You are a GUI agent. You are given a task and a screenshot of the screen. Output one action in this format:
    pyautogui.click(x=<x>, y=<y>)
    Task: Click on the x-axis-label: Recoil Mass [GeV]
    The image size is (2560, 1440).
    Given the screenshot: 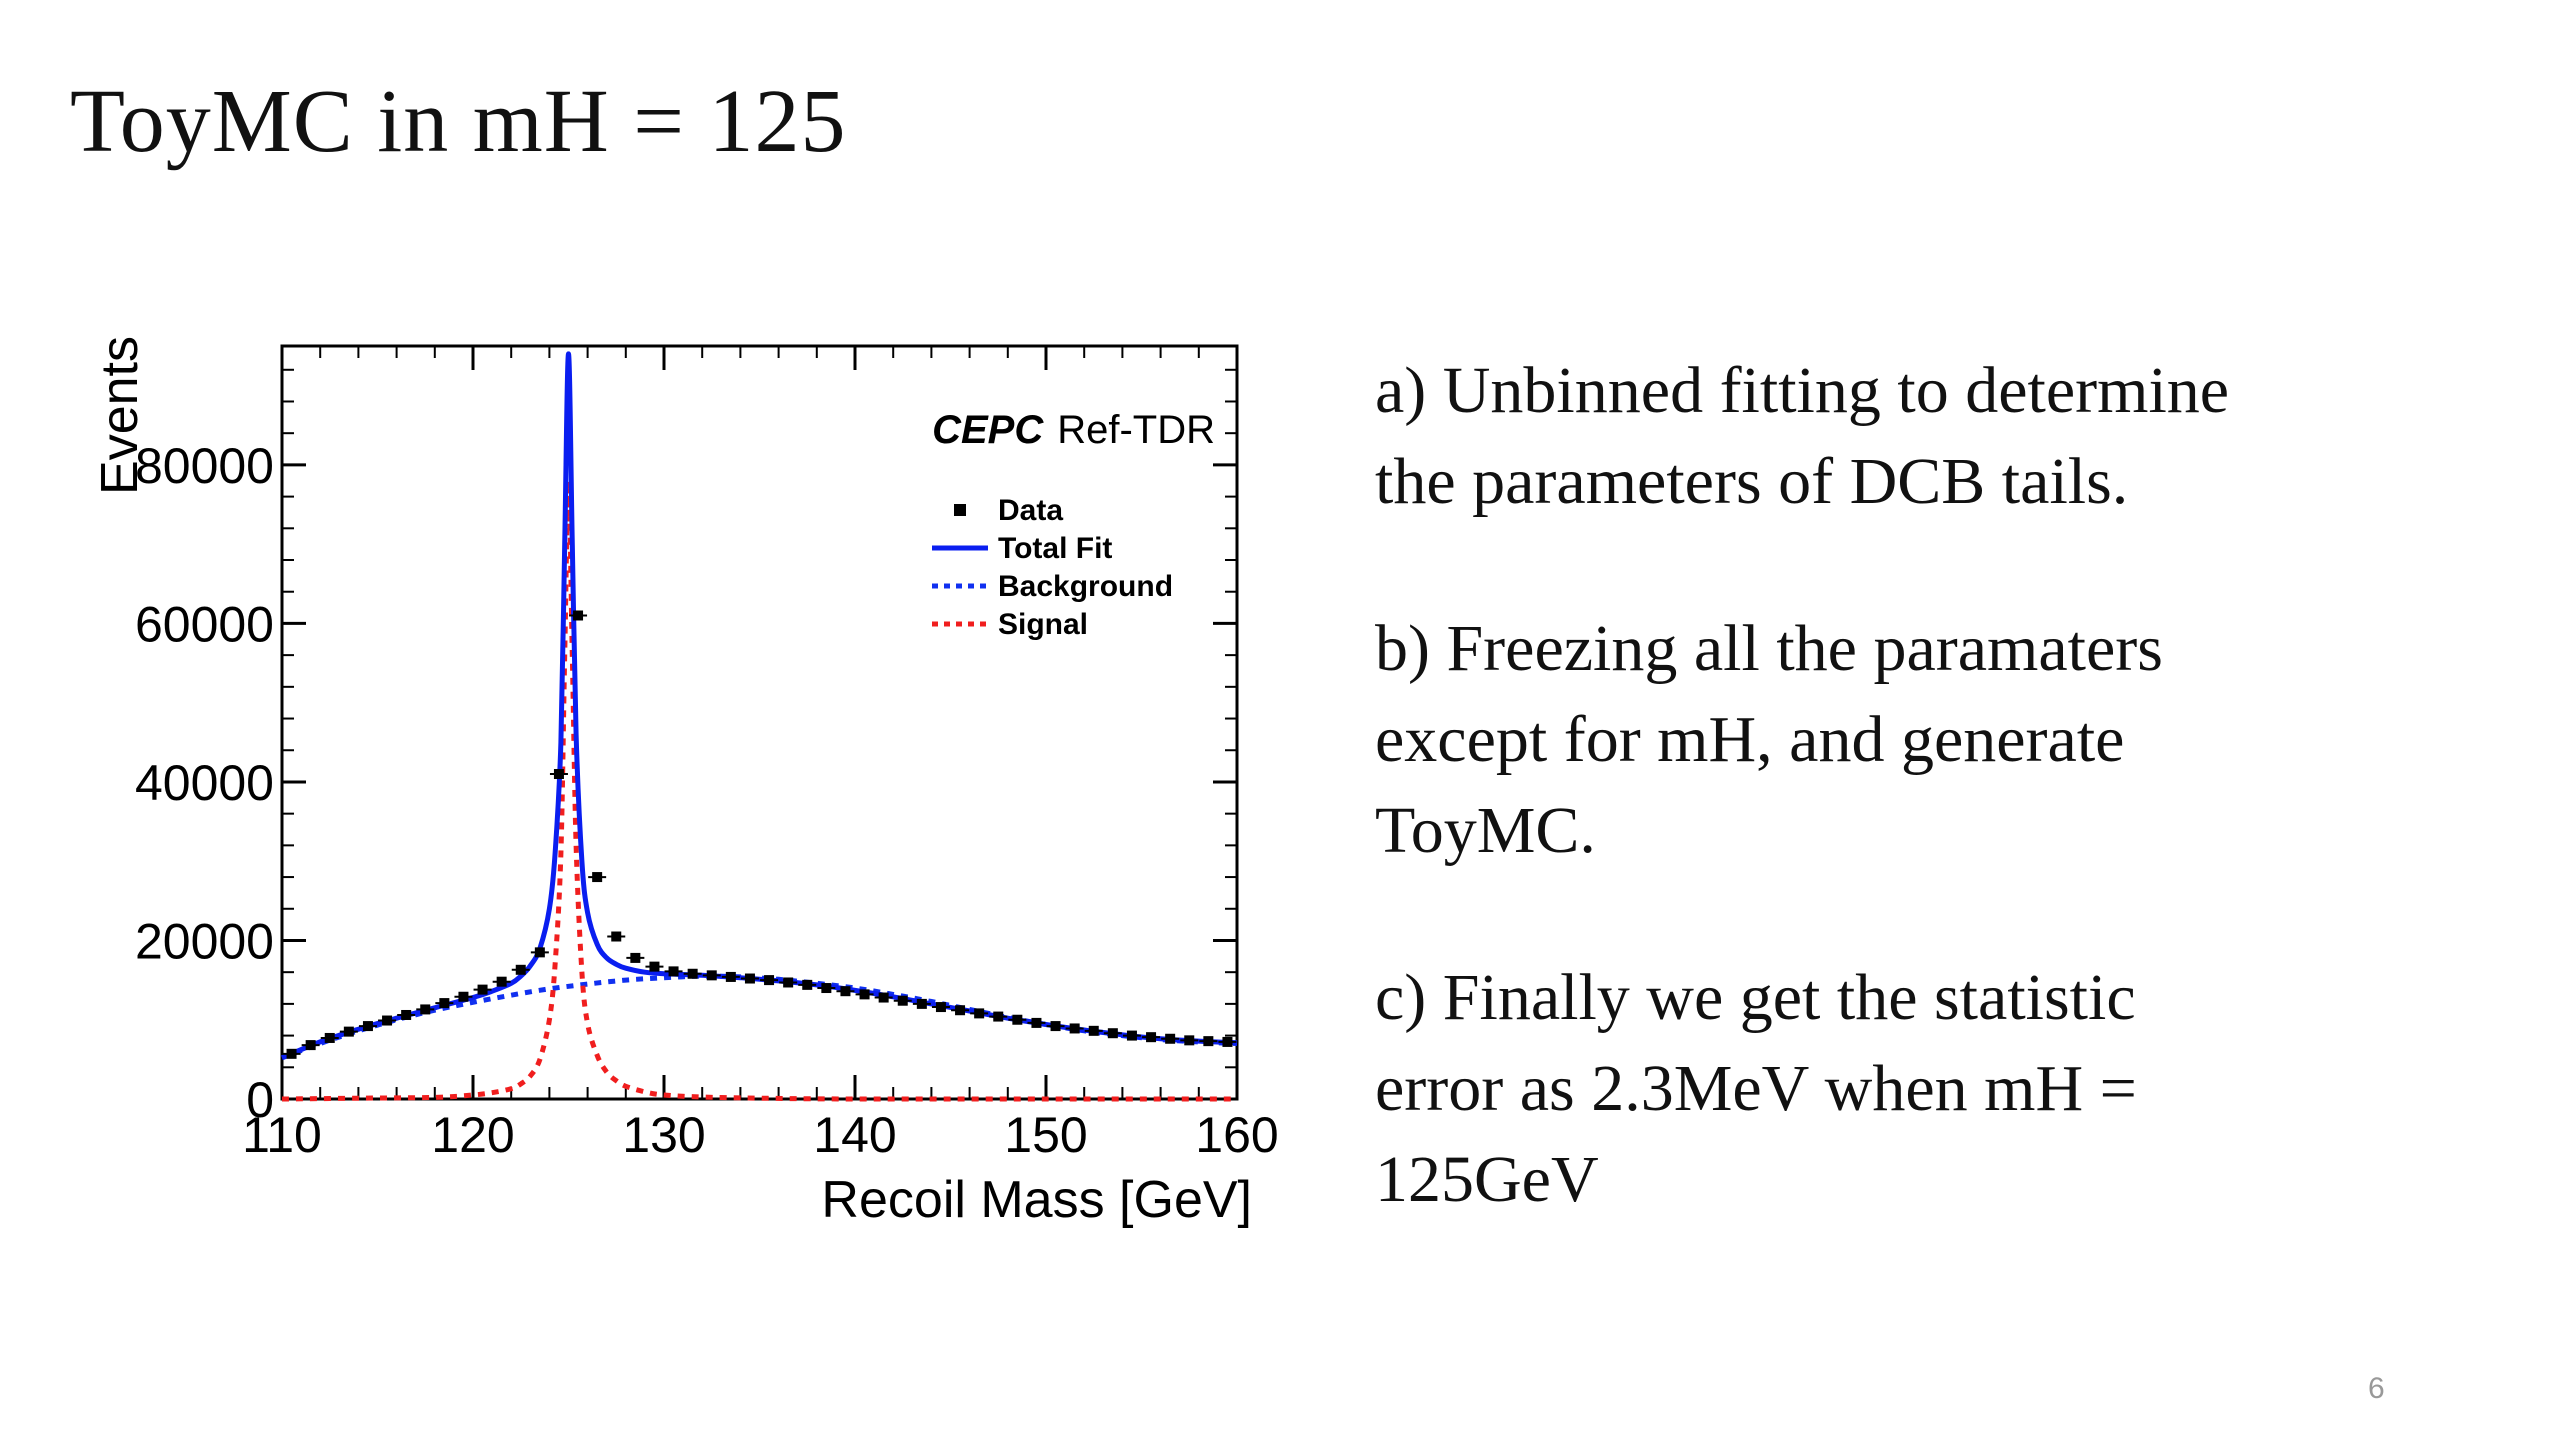 What is the action you would take?
    pyautogui.click(x=1036, y=1200)
    